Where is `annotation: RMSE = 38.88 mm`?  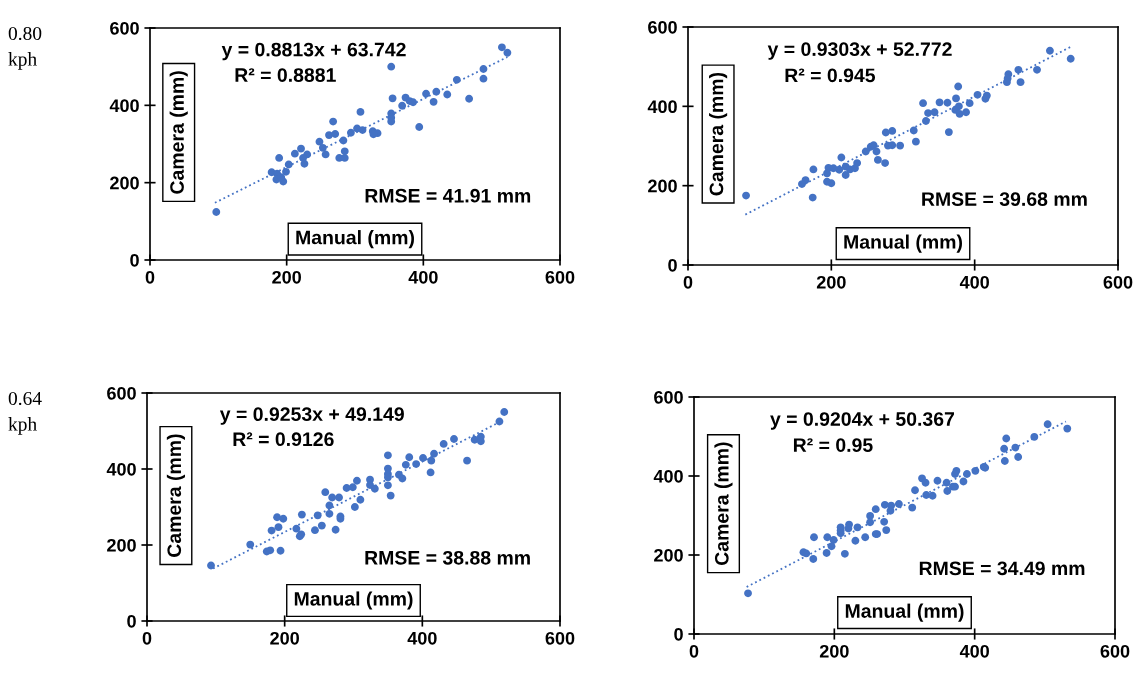 annotation: RMSE = 38.88 mm is located at coordinates (447, 557).